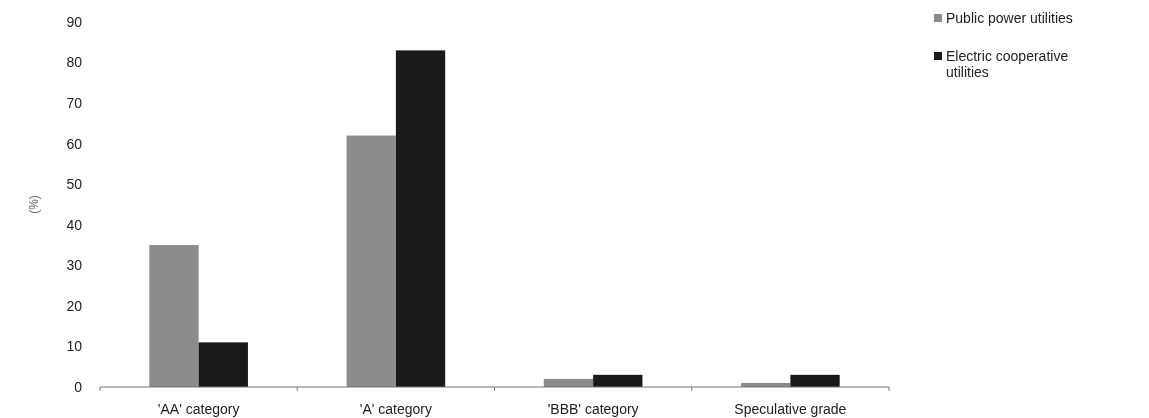  I want to click on y-tick-label: 10, so click(74, 346).